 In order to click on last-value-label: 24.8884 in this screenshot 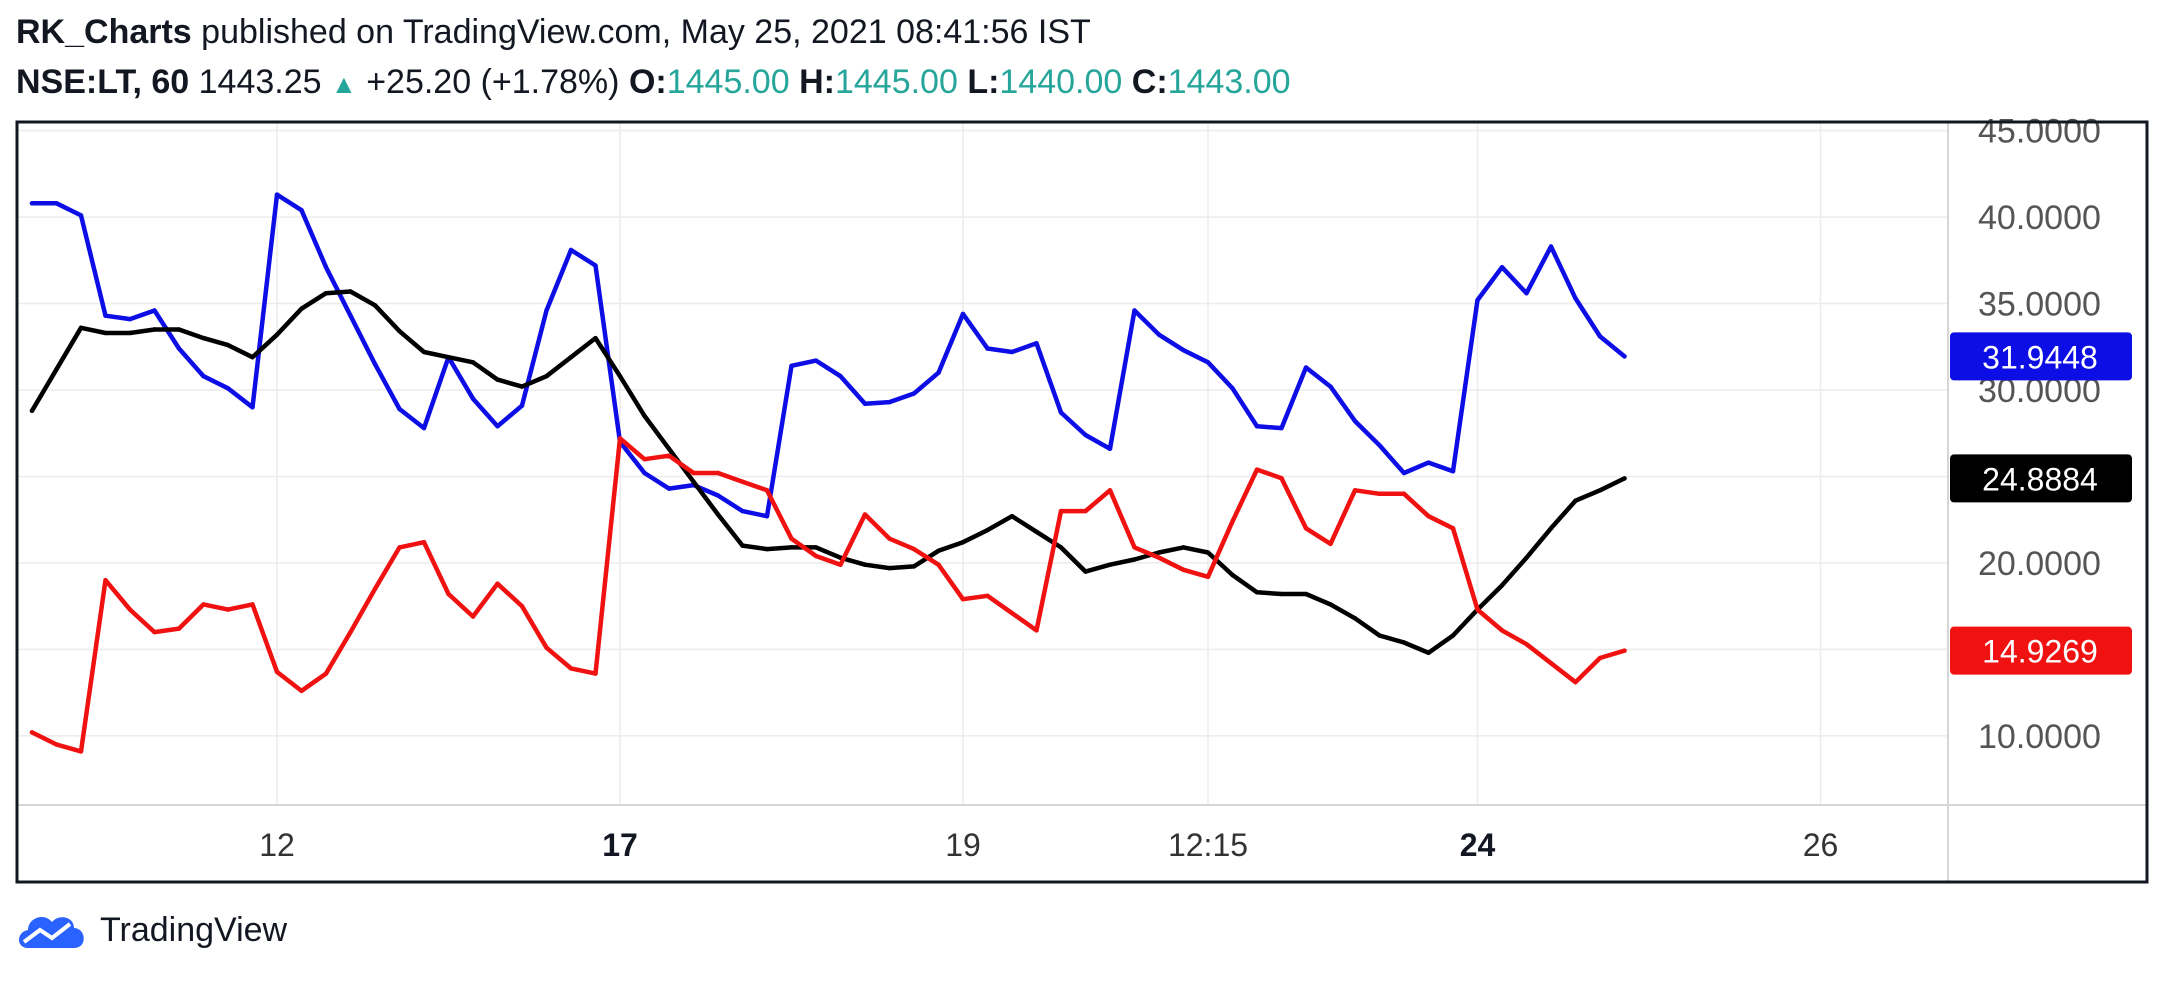, I will do `click(2040, 479)`.